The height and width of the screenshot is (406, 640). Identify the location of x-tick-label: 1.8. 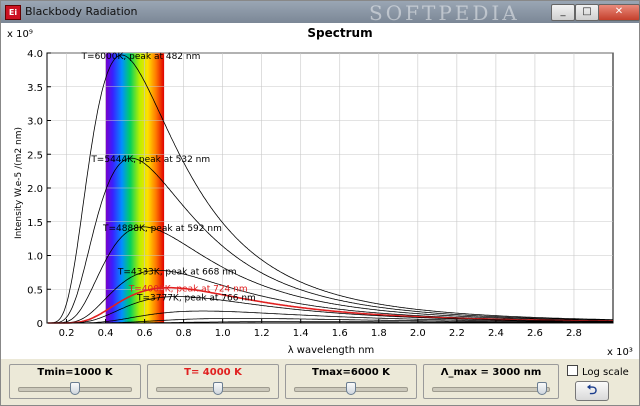
(379, 333).